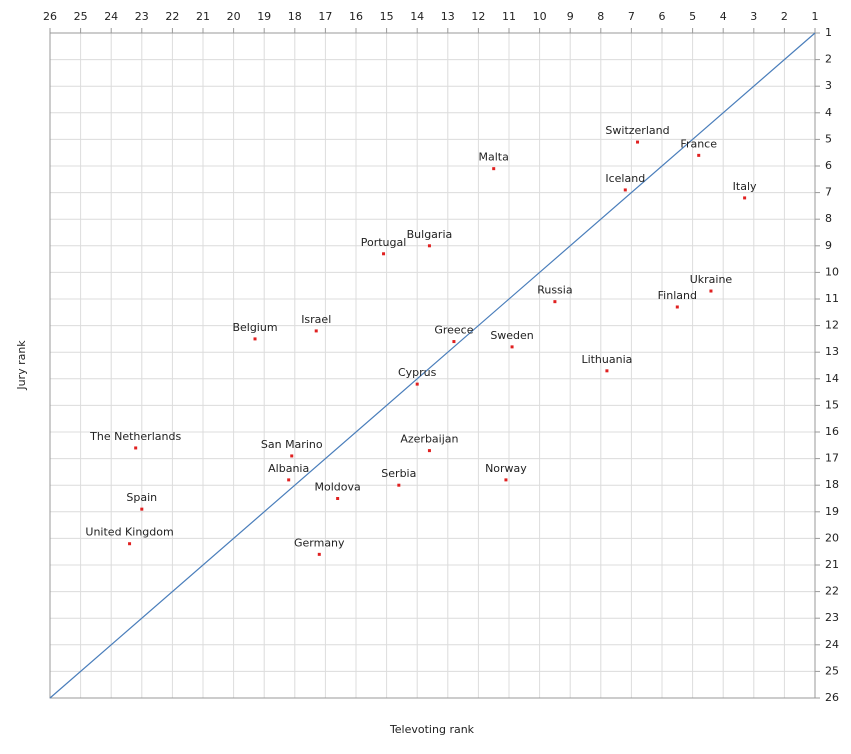 The width and height of the screenshot is (851, 754). Describe the element at coordinates (832, 564) in the screenshot. I see `y-tick-label: 21` at that location.